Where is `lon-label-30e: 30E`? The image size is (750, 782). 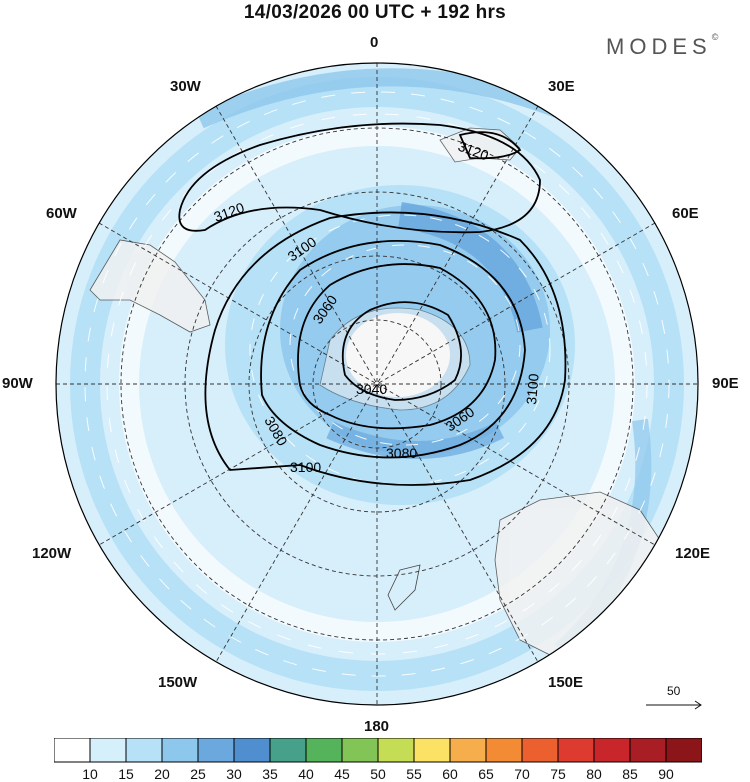
lon-label-30e: 30E is located at coordinates (561, 86).